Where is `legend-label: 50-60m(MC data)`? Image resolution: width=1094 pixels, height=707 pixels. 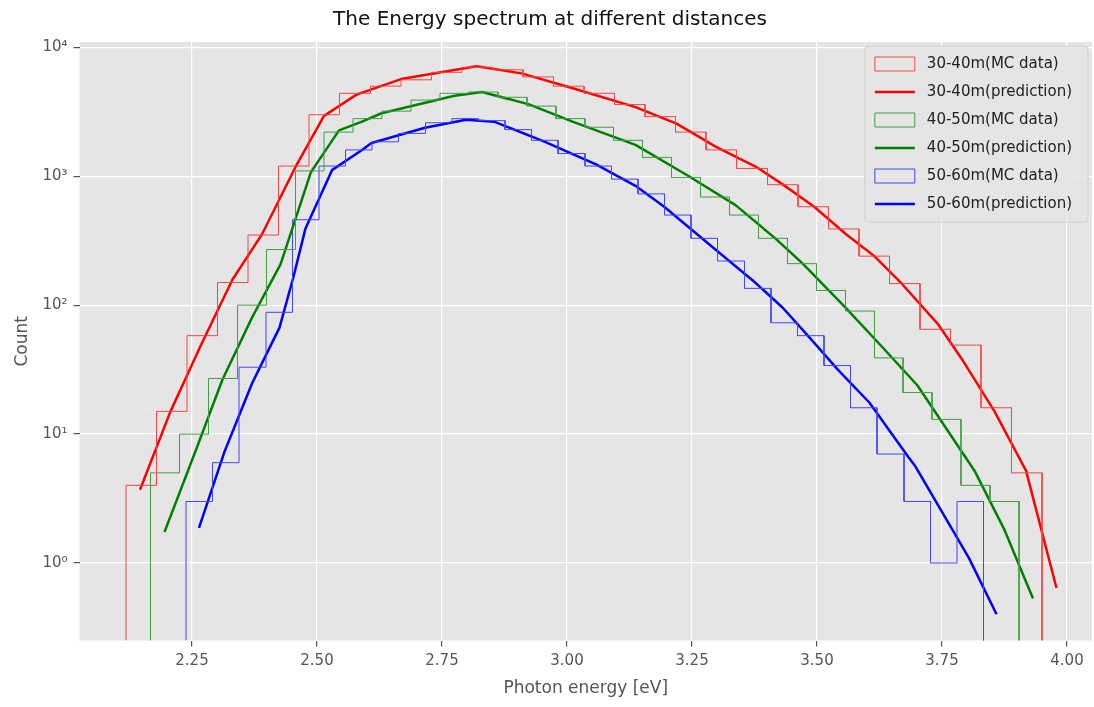 legend-label: 50-60m(MC data) is located at coordinates (992, 174).